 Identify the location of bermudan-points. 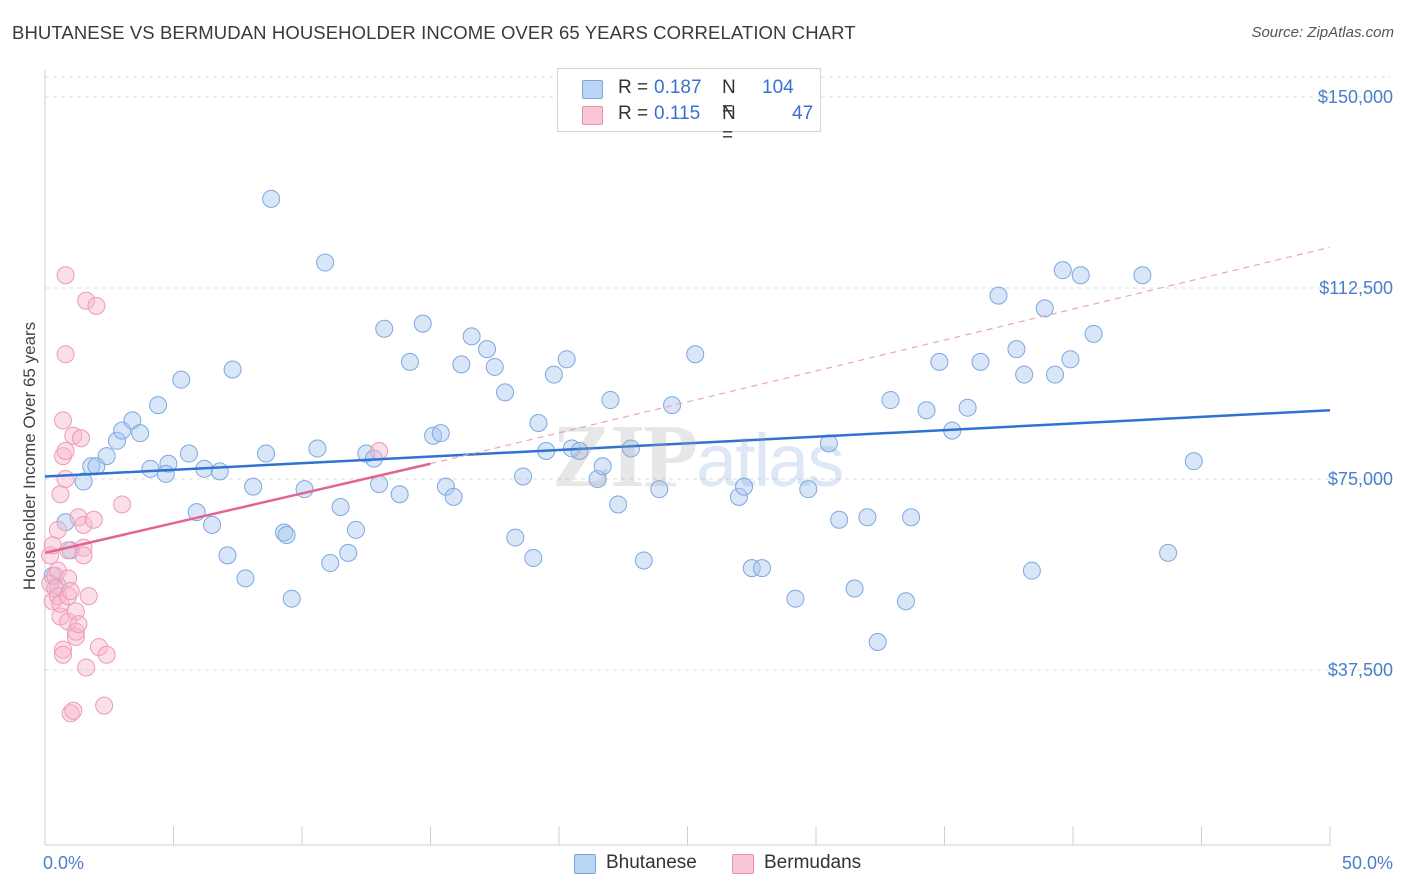
(215, 494).